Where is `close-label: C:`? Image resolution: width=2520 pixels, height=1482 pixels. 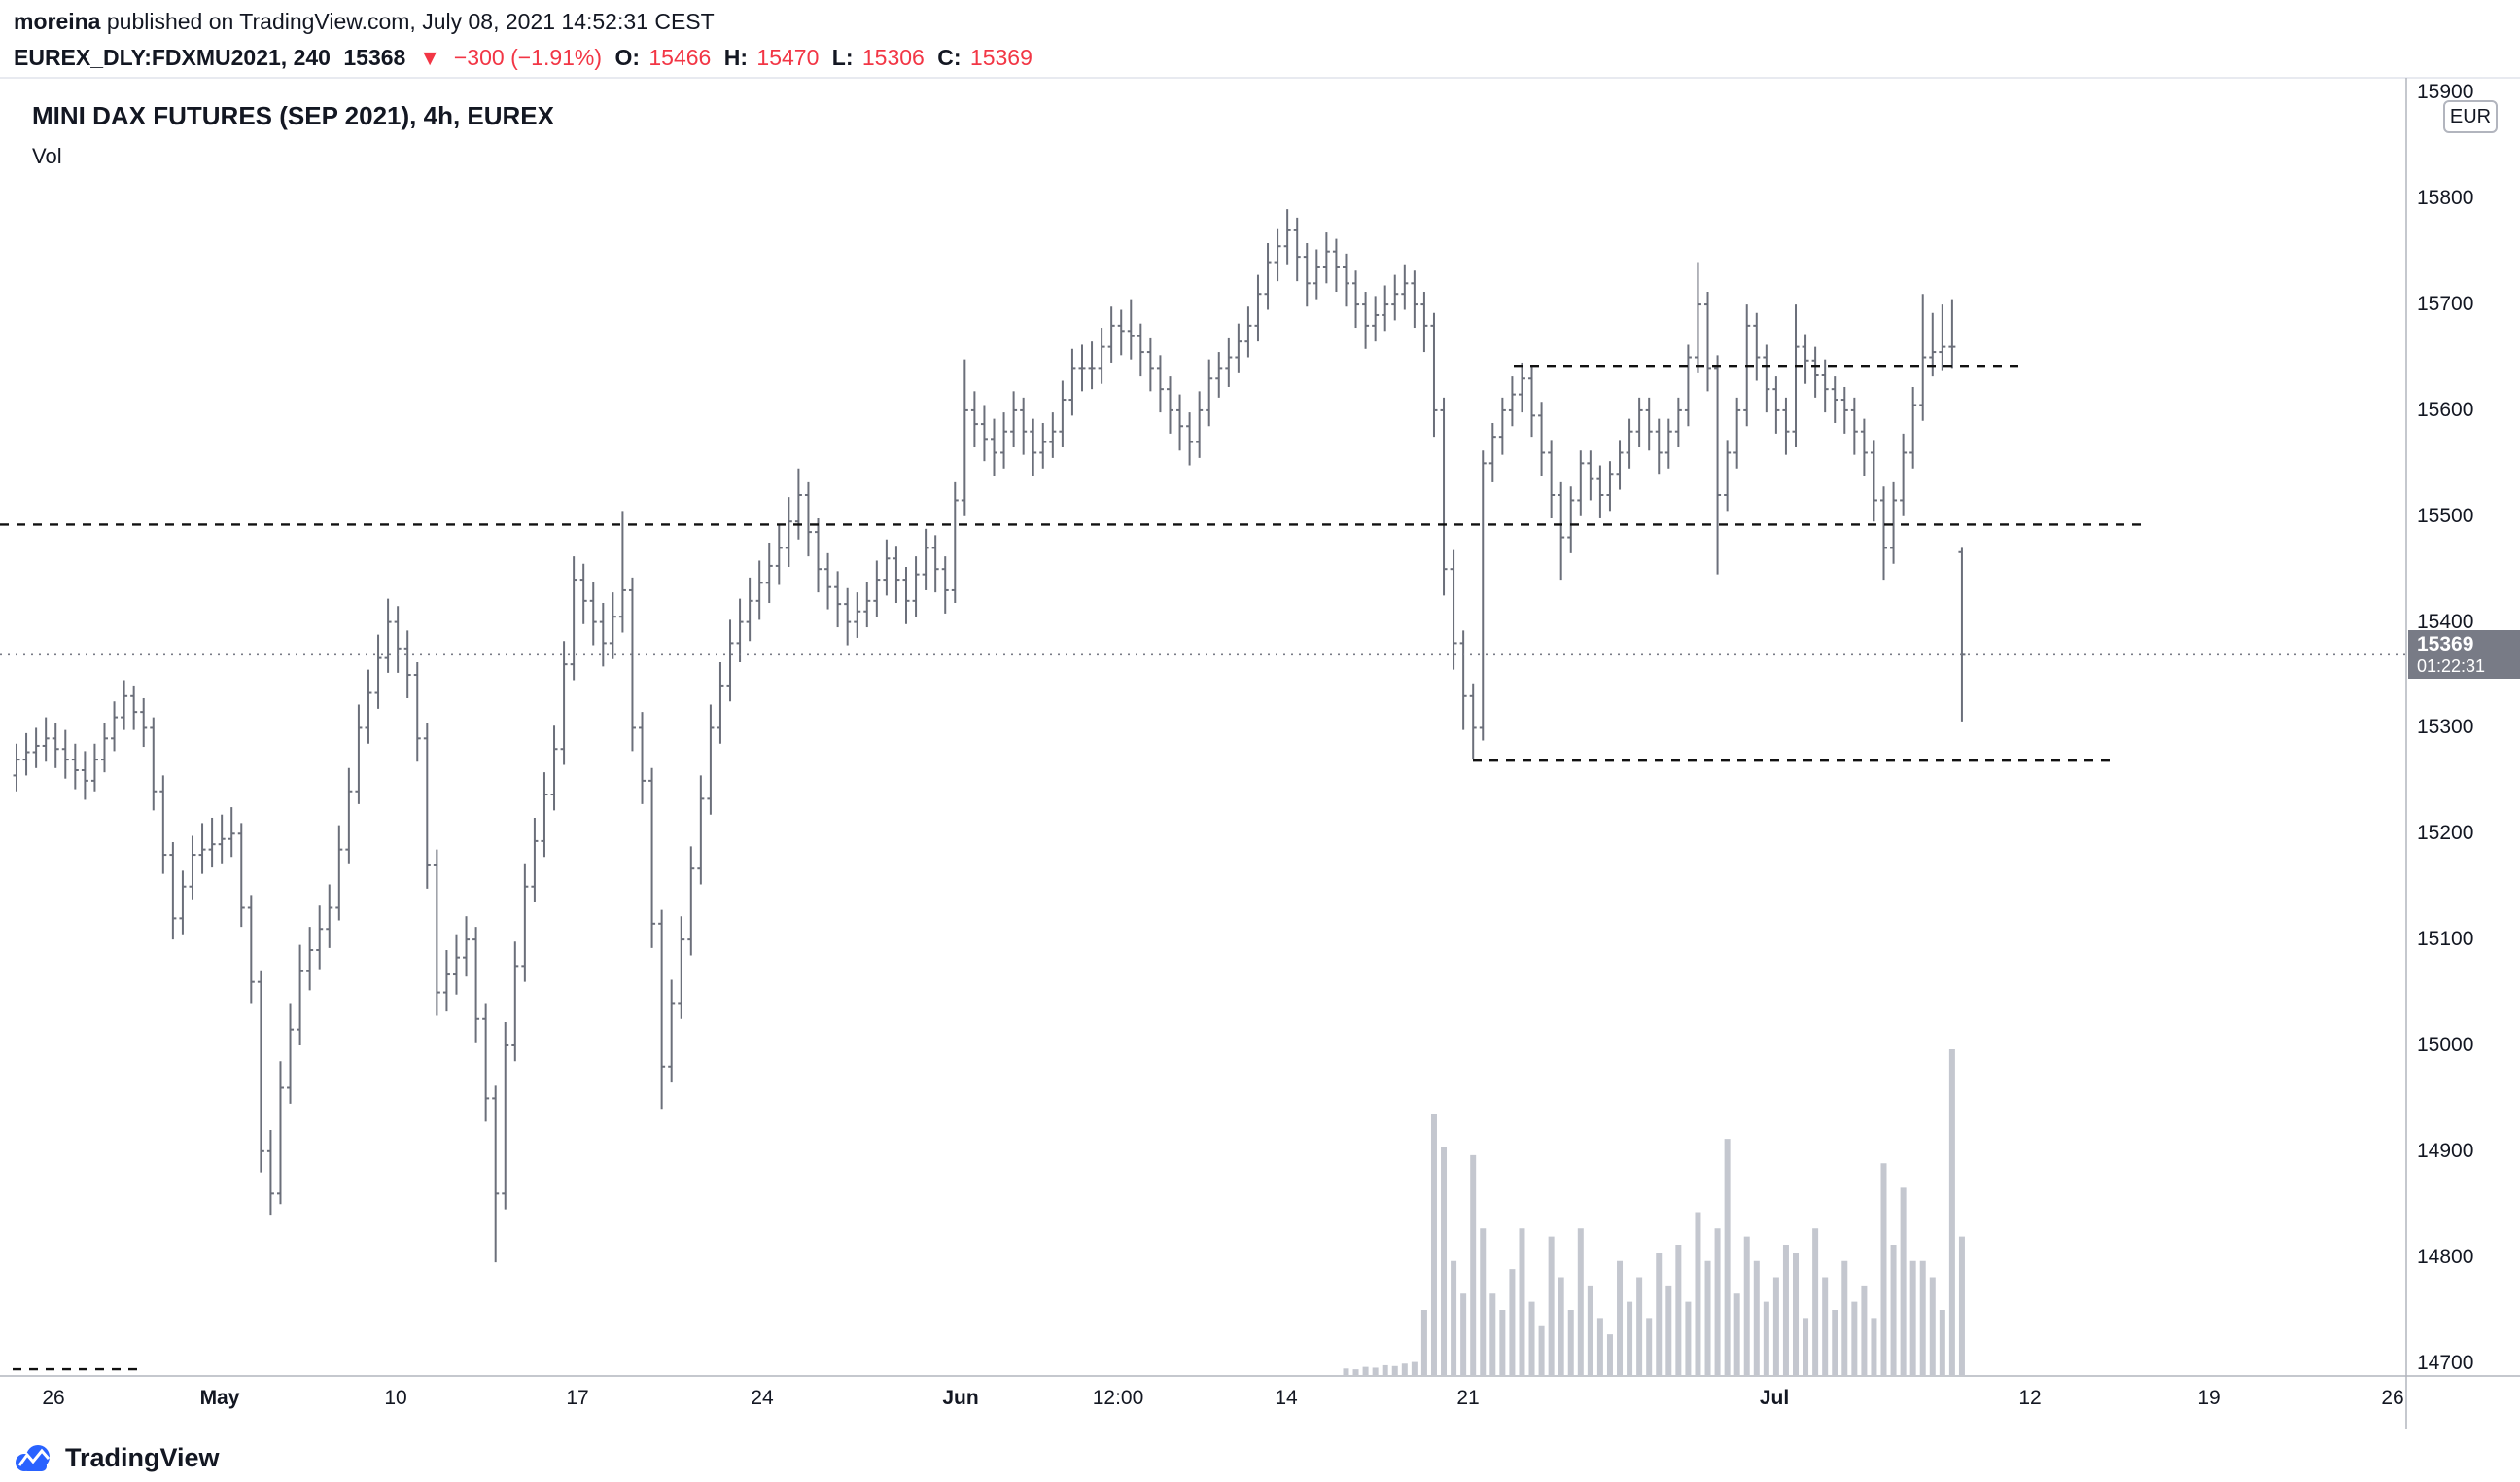 close-label: C: is located at coordinates (949, 57).